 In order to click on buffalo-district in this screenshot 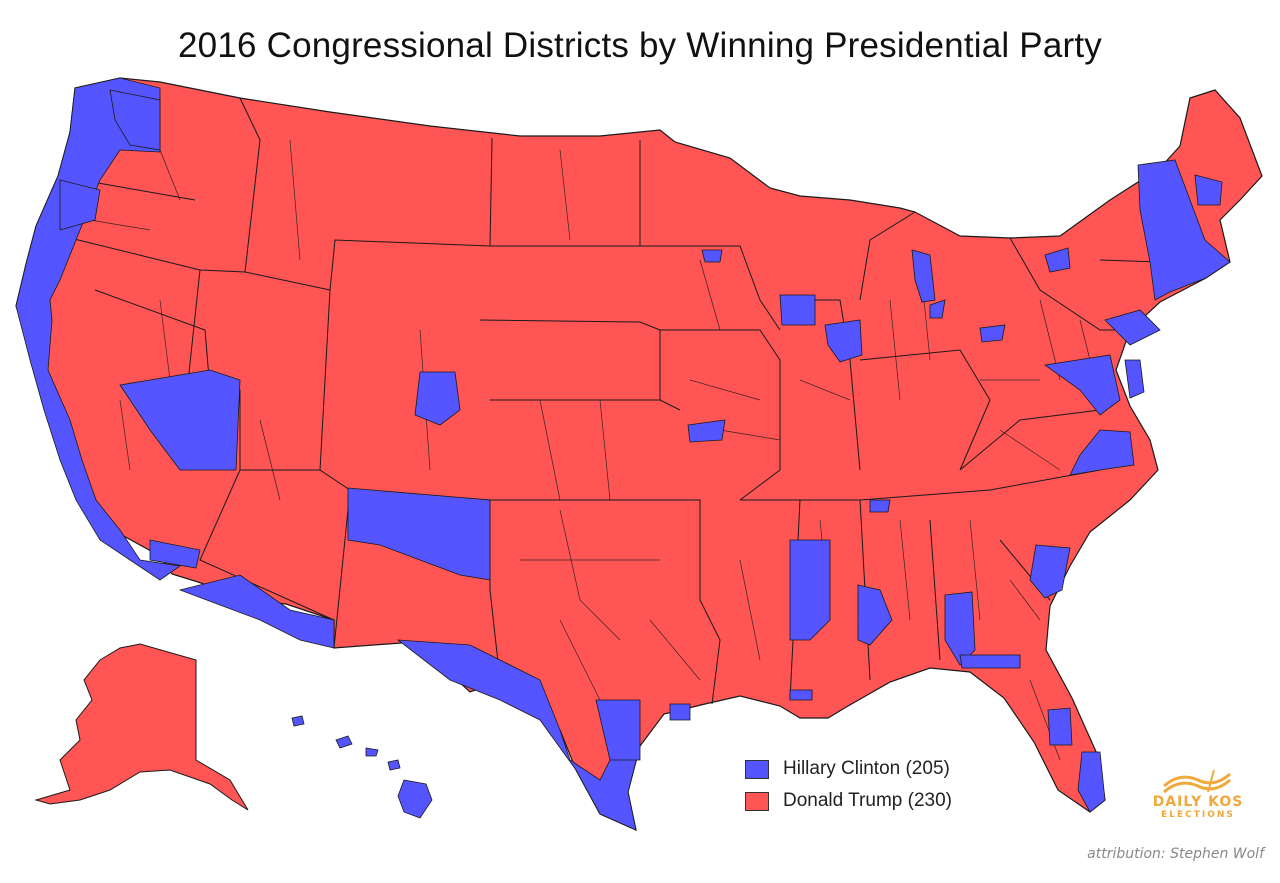, I will do `click(1057, 260)`.